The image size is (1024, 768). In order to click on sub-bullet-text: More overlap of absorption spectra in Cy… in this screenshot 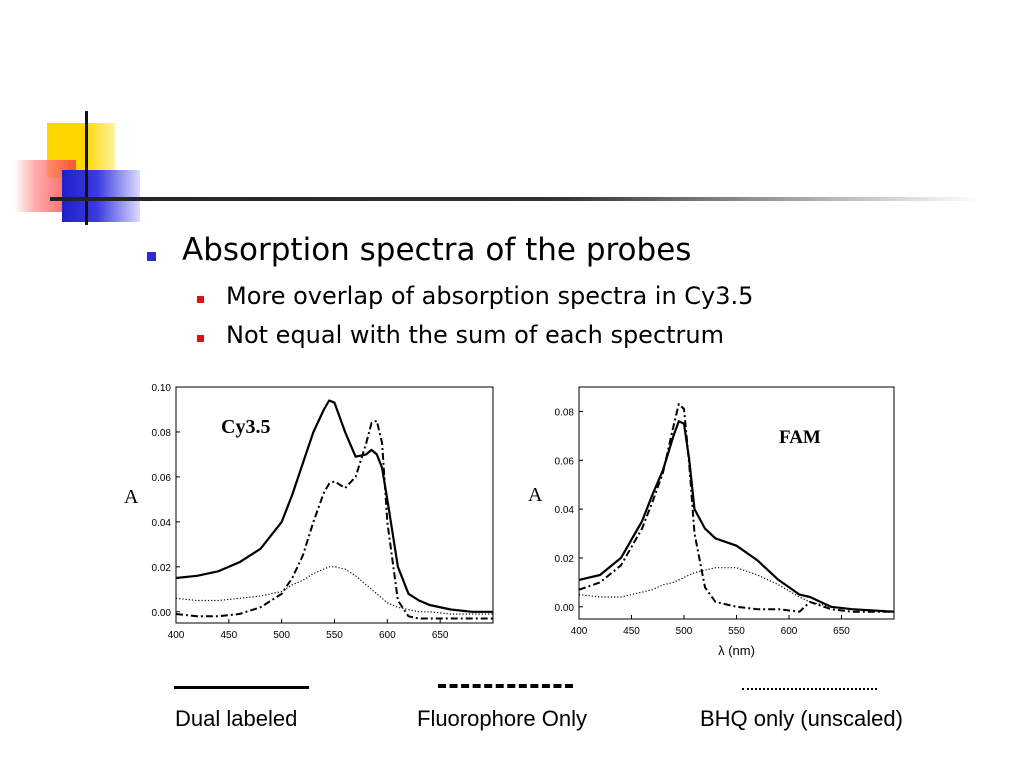, I will do `click(490, 296)`.